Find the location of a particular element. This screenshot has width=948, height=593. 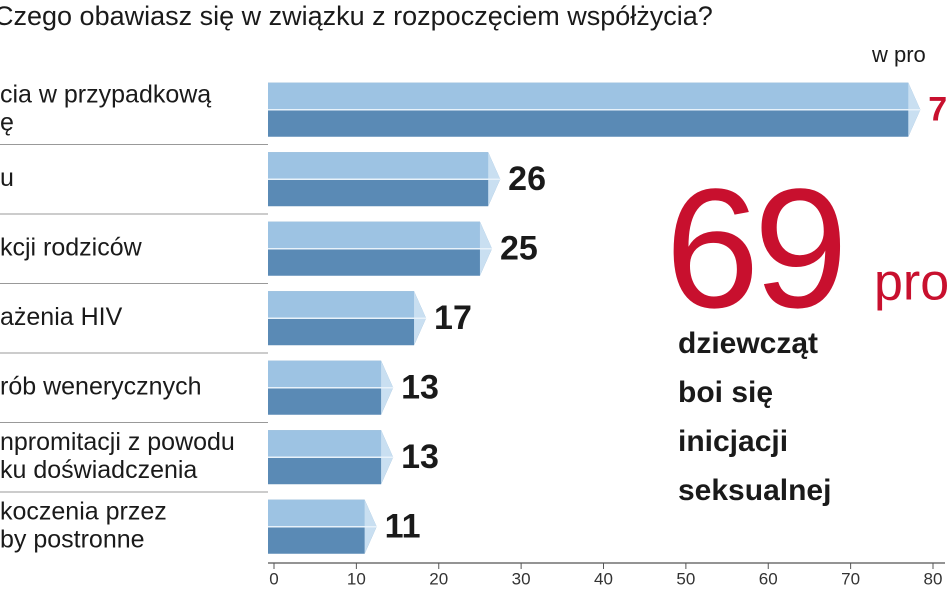

x-tick-label: 50 is located at coordinates (685, 578).